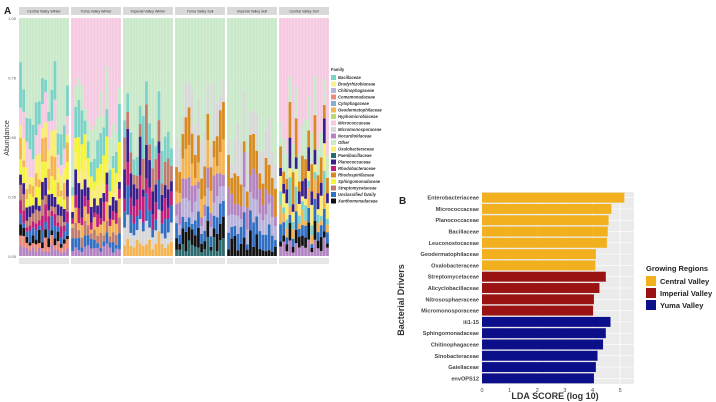 This screenshot has height=402, width=716. Describe the element at coordinates (453, 289) in the screenshot. I see `category-label: Alicyclobacillaceae` at that location.